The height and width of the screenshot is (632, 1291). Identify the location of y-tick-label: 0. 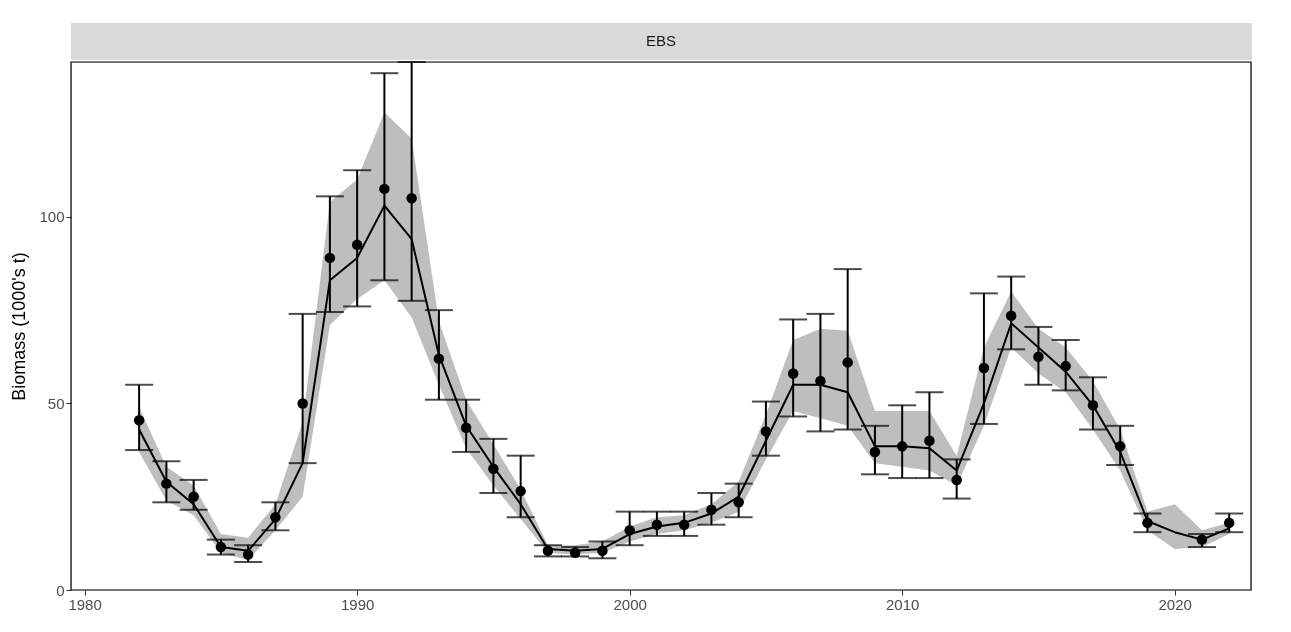
(60, 590).